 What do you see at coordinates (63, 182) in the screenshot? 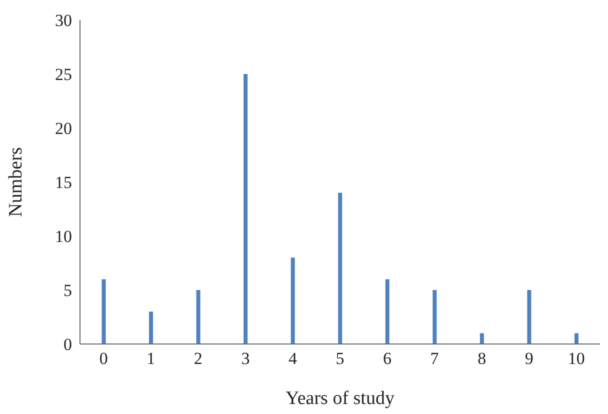
I see `y-tick-label: 15` at bounding box center [63, 182].